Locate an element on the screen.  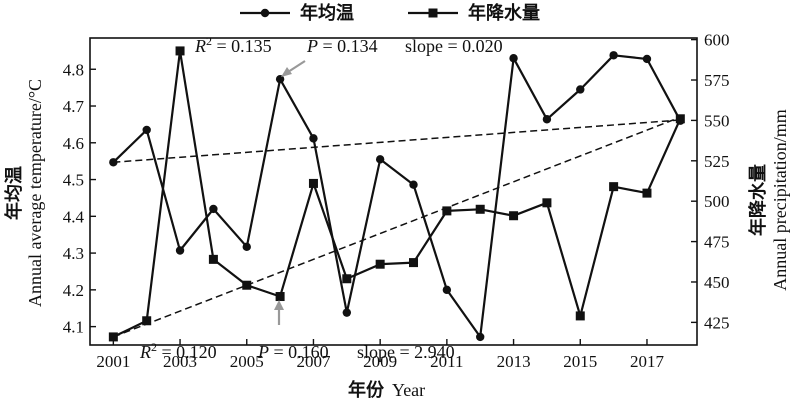
x-tick-label-5: 2011 is located at coordinates (446, 361).